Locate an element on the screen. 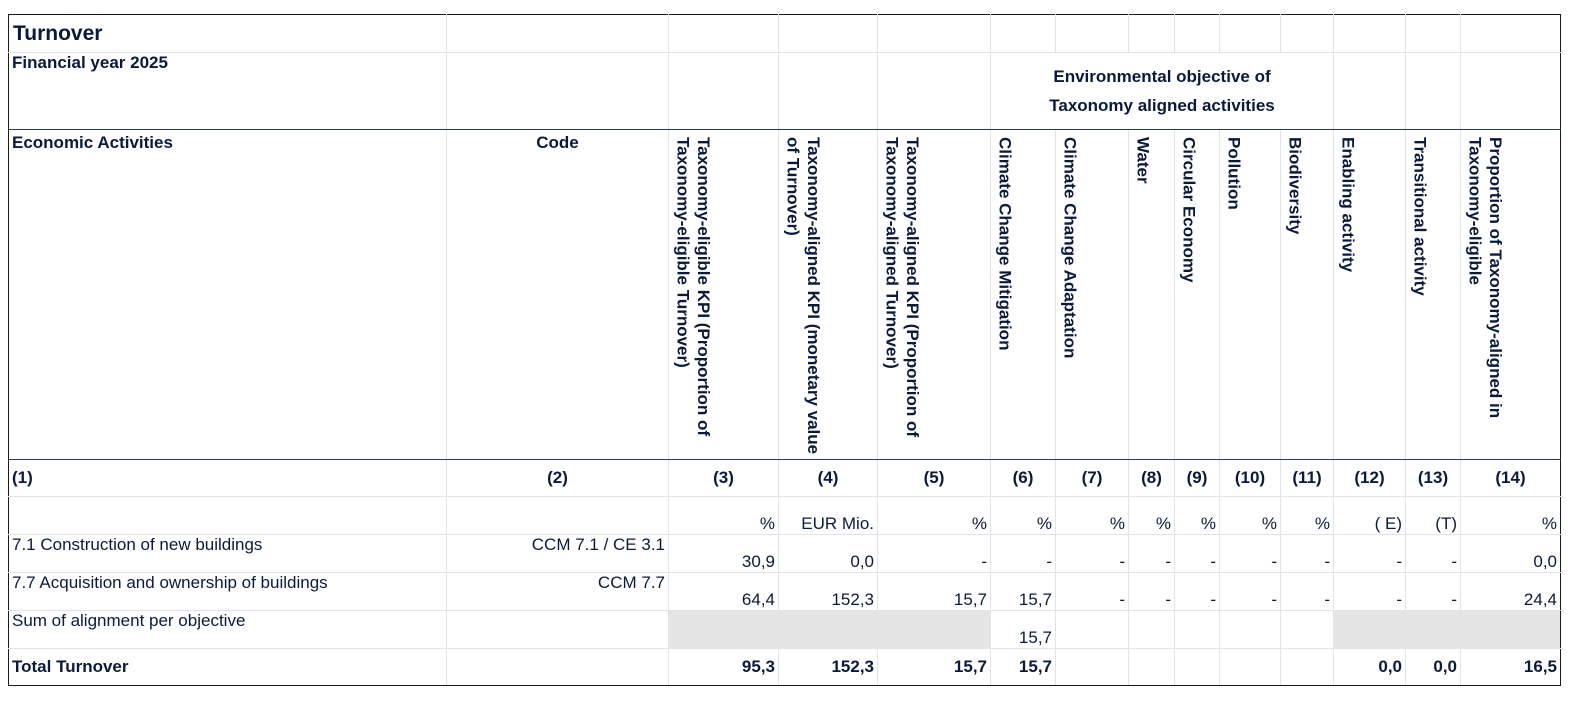 The width and height of the screenshot is (1582, 705). header-biodiversity: Biodiversity is located at coordinates (1295, 186).